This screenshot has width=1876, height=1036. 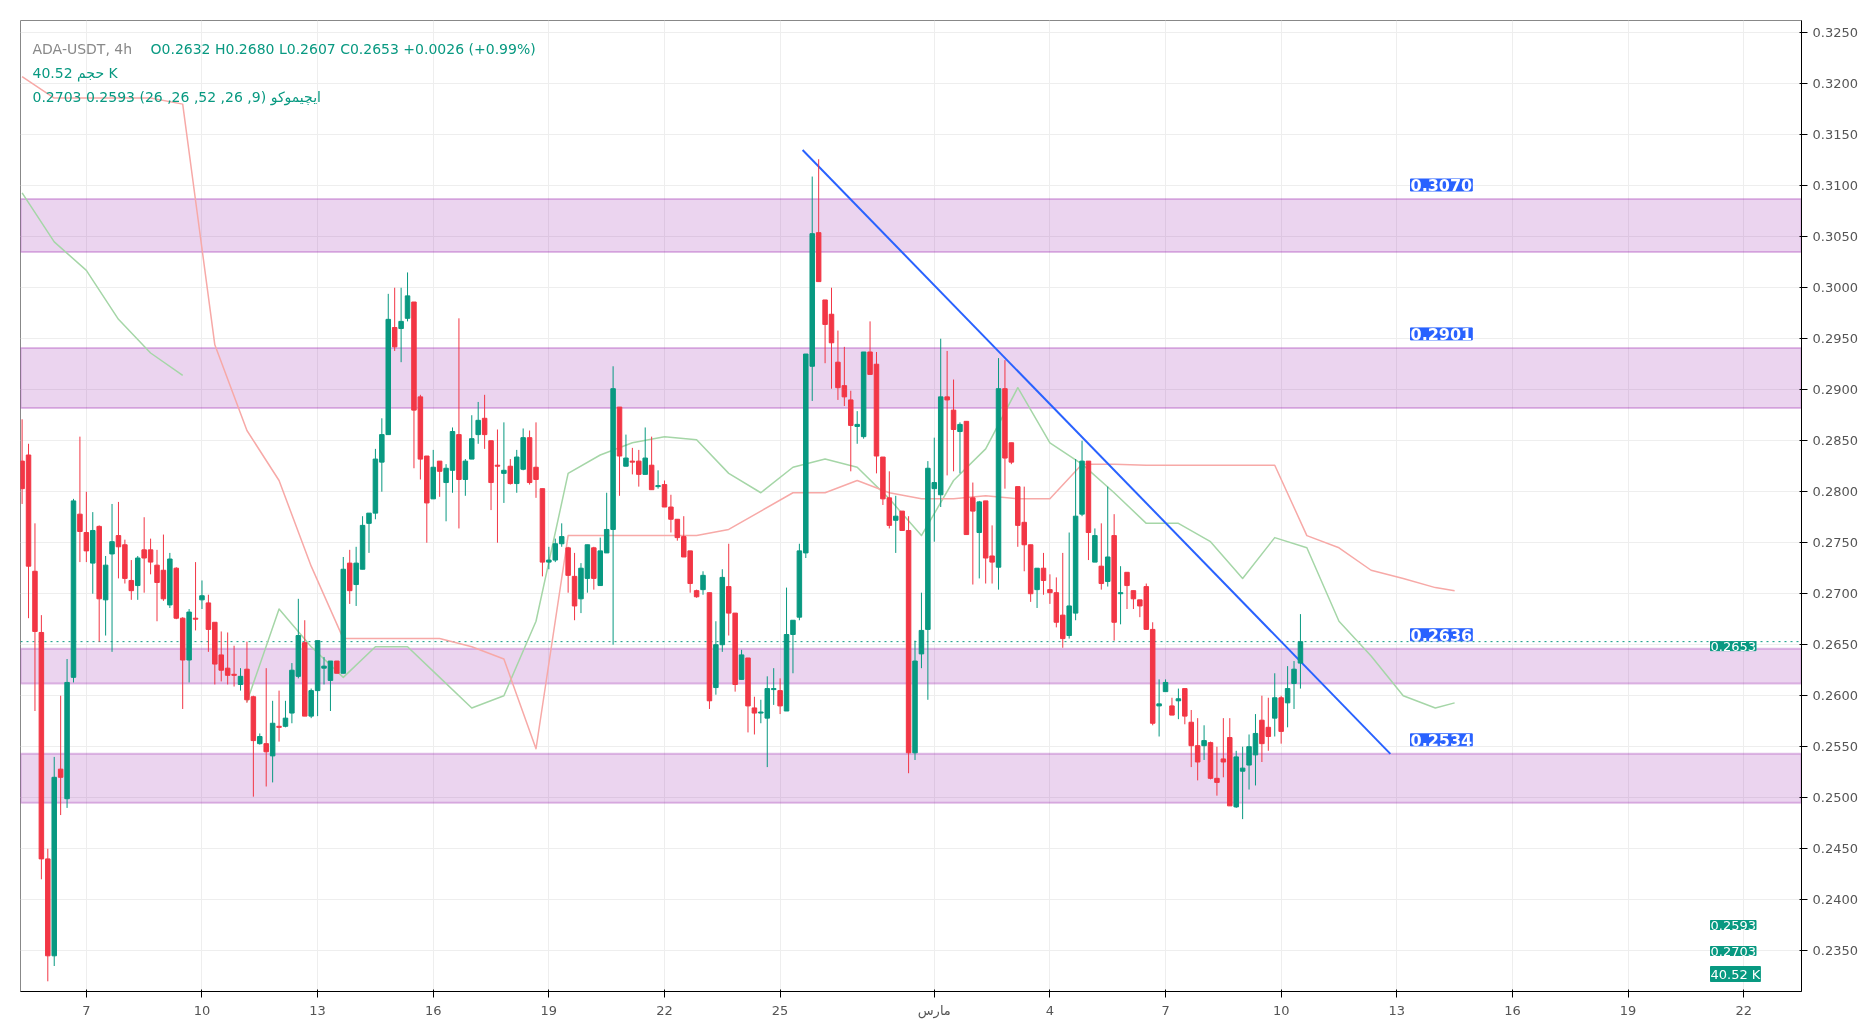 What do you see at coordinates (1441, 740) in the screenshot?
I see `band-label: 0.2534` at bounding box center [1441, 740].